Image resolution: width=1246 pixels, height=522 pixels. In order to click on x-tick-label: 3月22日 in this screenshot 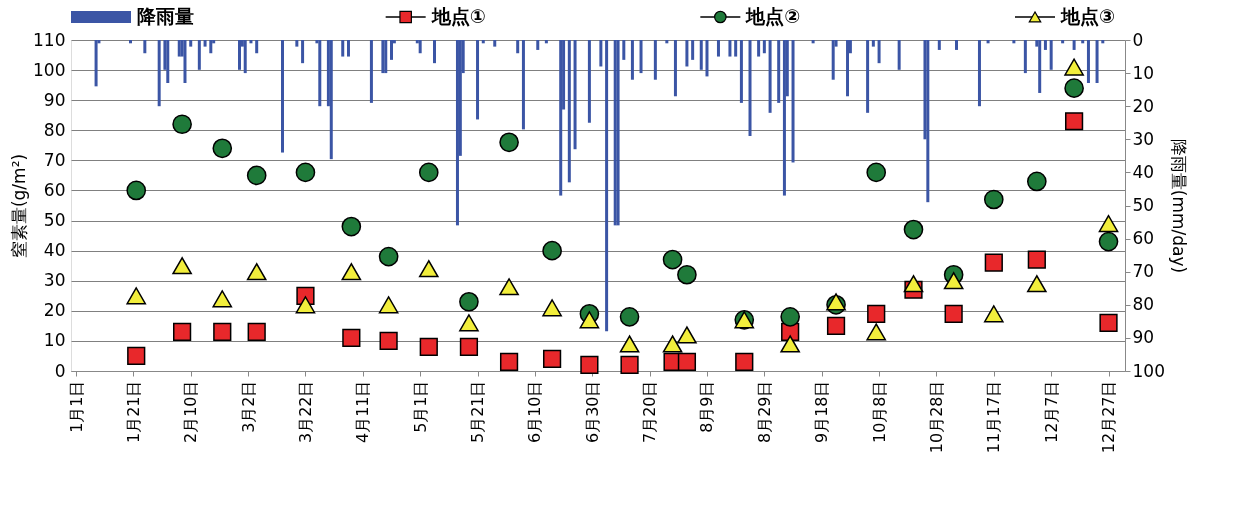, I will do `click(305, 412)`.